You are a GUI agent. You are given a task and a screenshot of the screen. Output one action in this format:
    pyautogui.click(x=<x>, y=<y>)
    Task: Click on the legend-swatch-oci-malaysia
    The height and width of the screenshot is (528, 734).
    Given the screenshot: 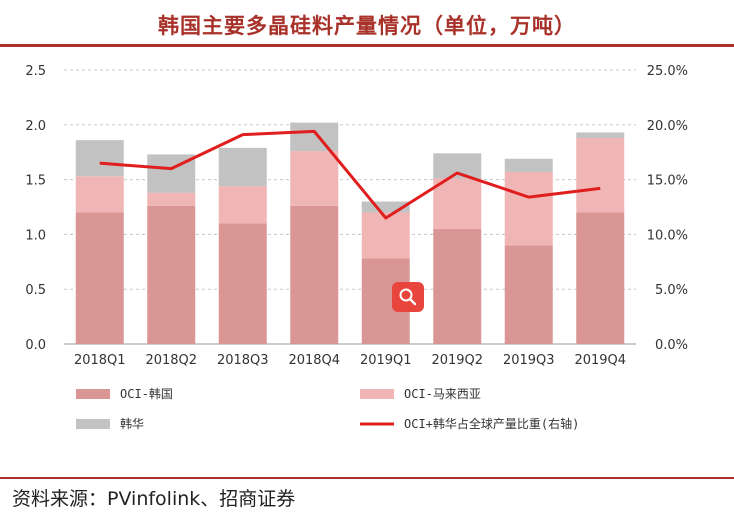 What is the action you would take?
    pyautogui.click(x=377, y=394)
    